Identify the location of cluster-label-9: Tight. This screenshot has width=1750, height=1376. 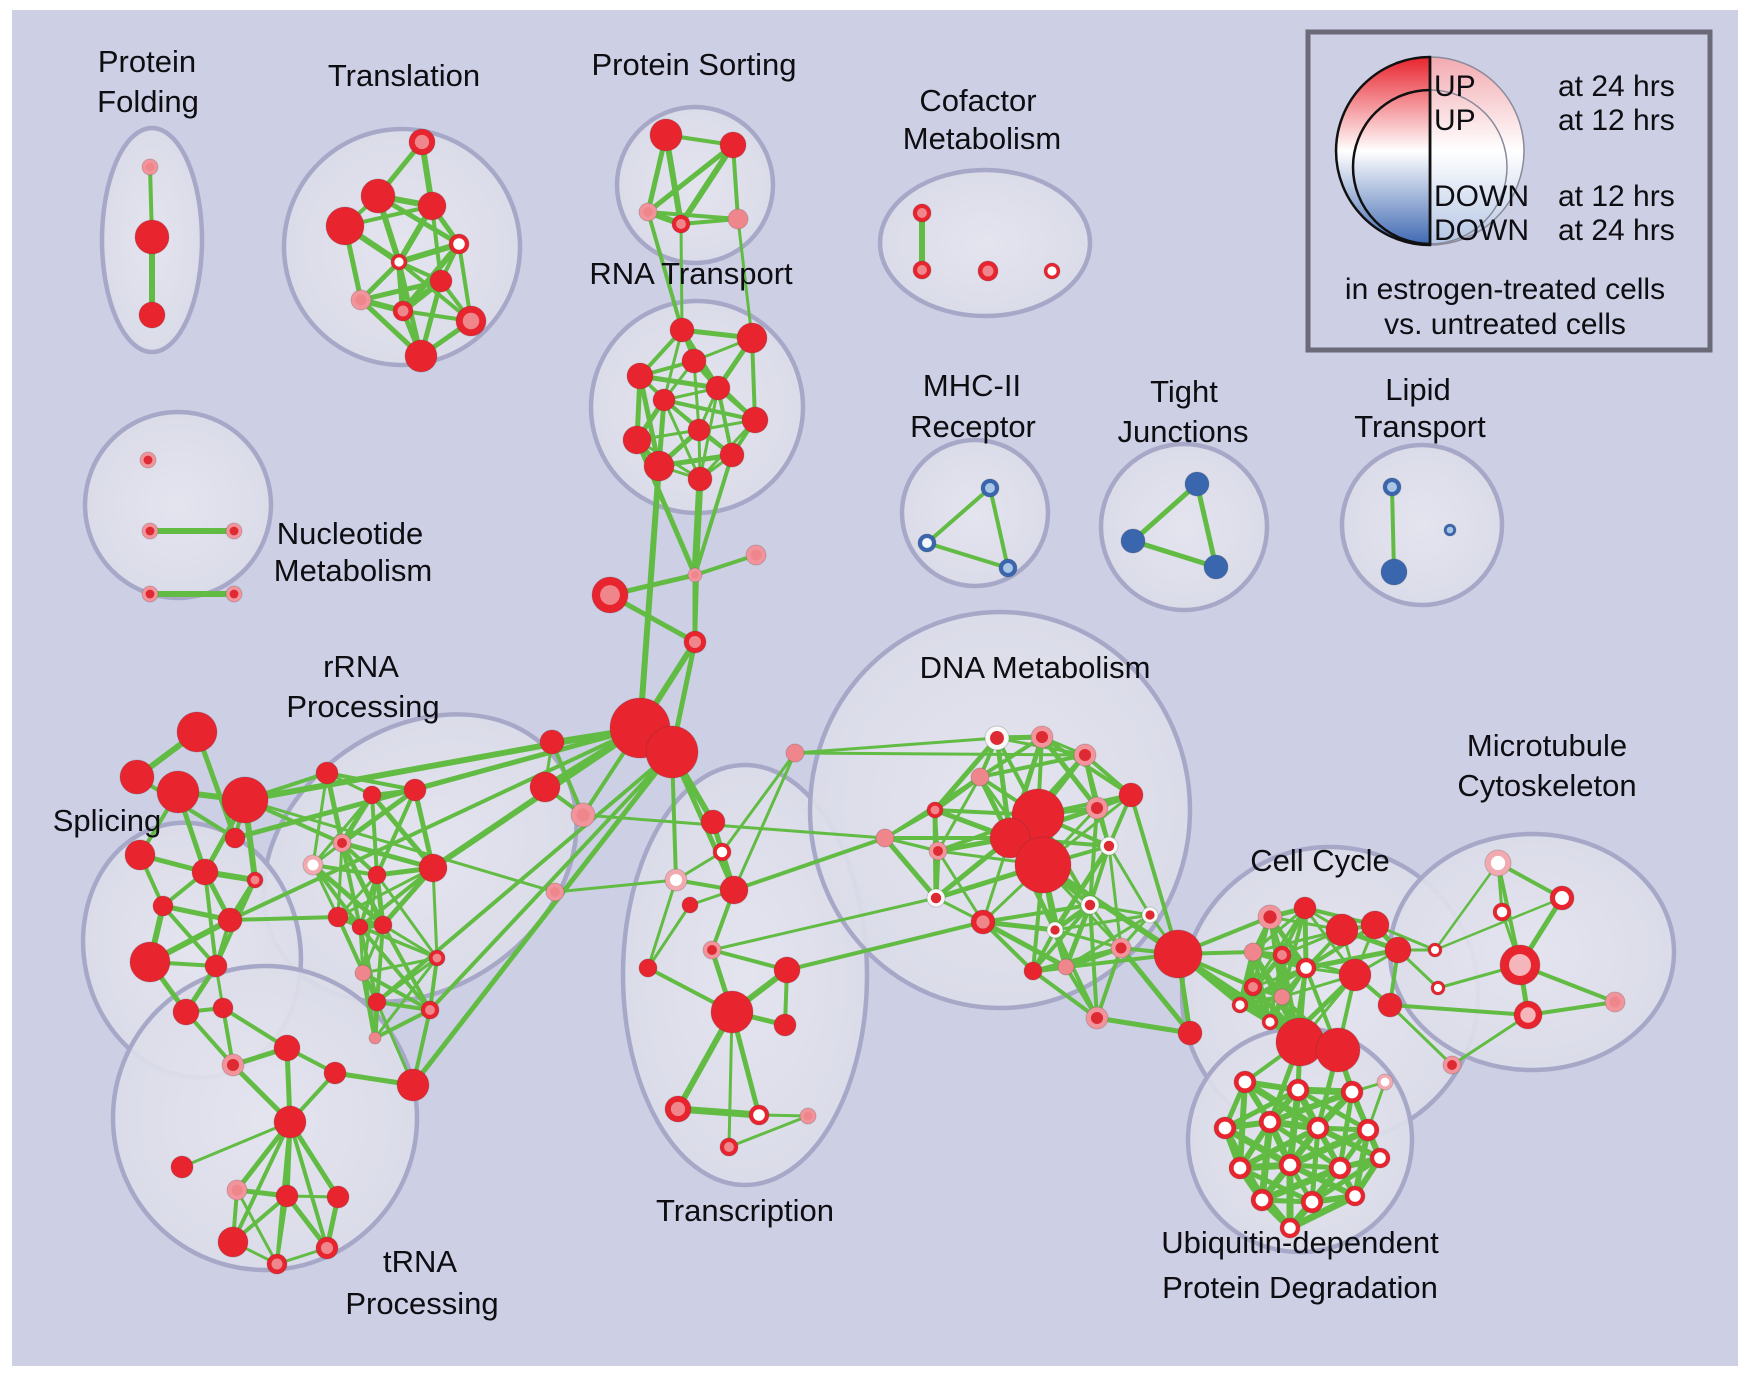
(1184, 391).